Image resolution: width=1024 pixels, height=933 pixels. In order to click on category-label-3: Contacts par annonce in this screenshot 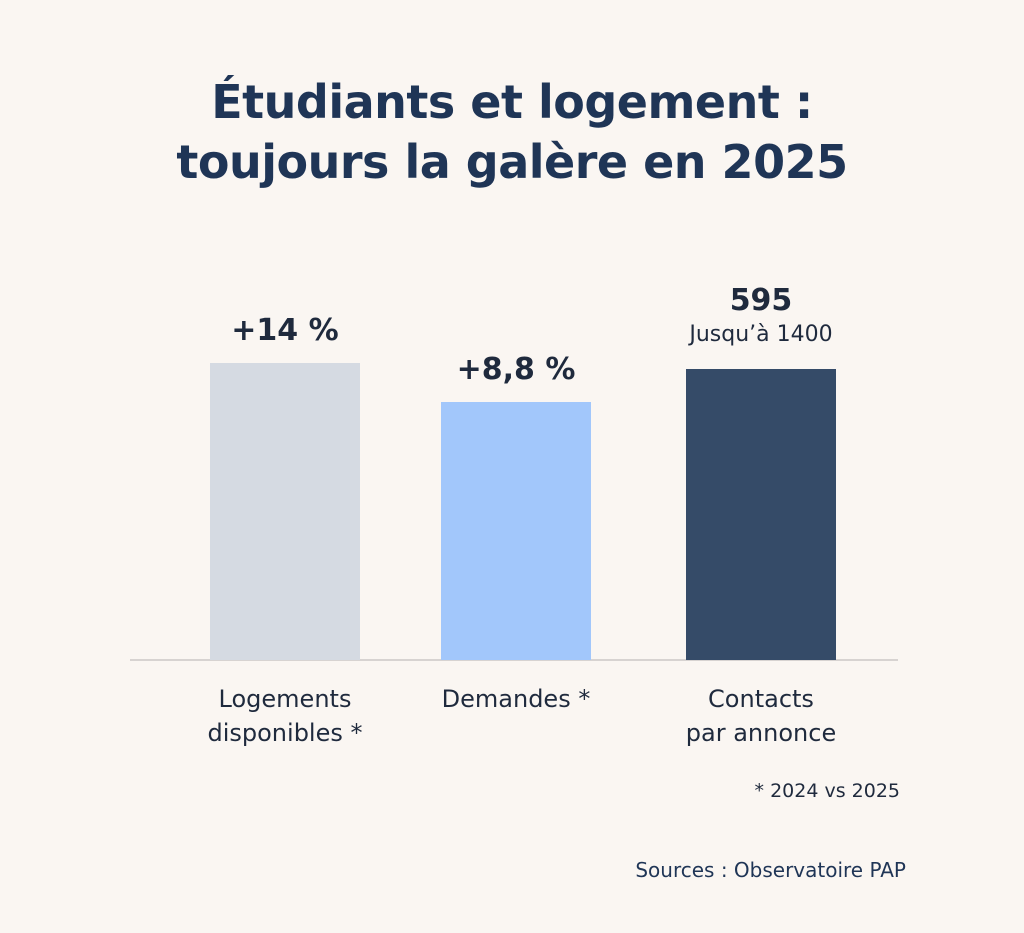, I will do `click(761, 716)`.